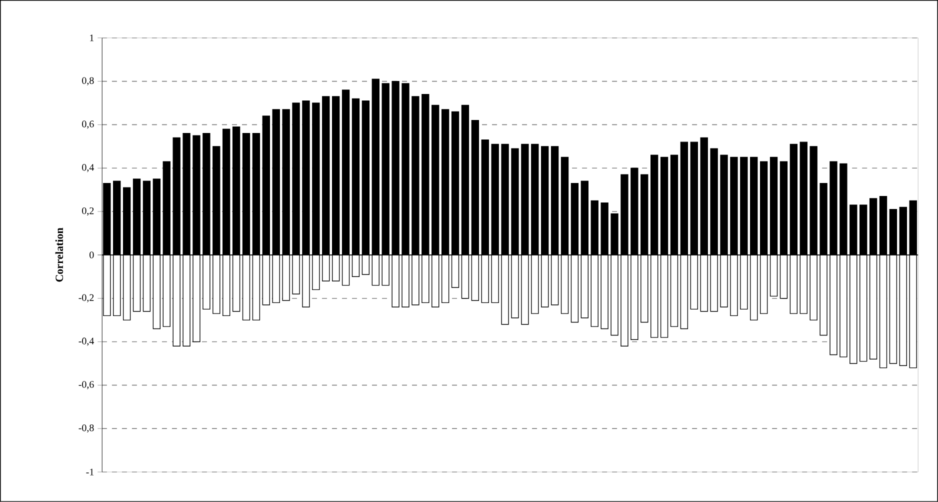  What do you see at coordinates (86, 428) in the screenshot?
I see `y-tick-label: -0,8` at bounding box center [86, 428].